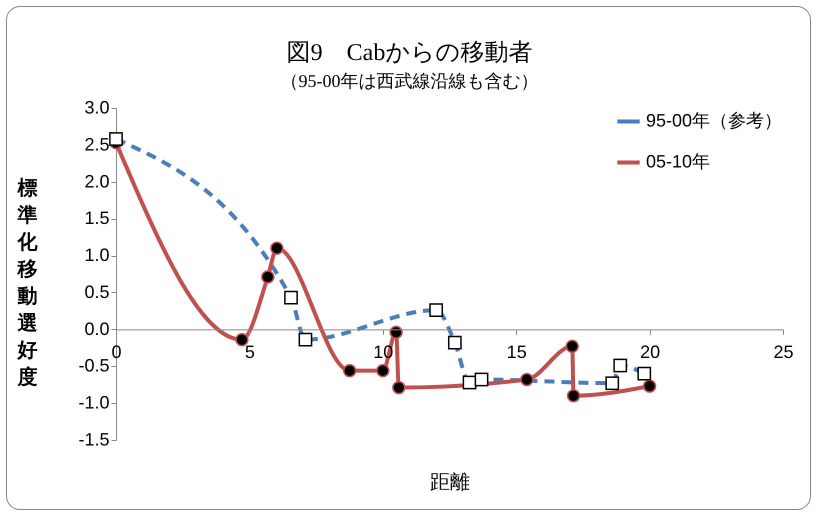  I want to click on y-tick-label: -0.5, so click(94, 366).